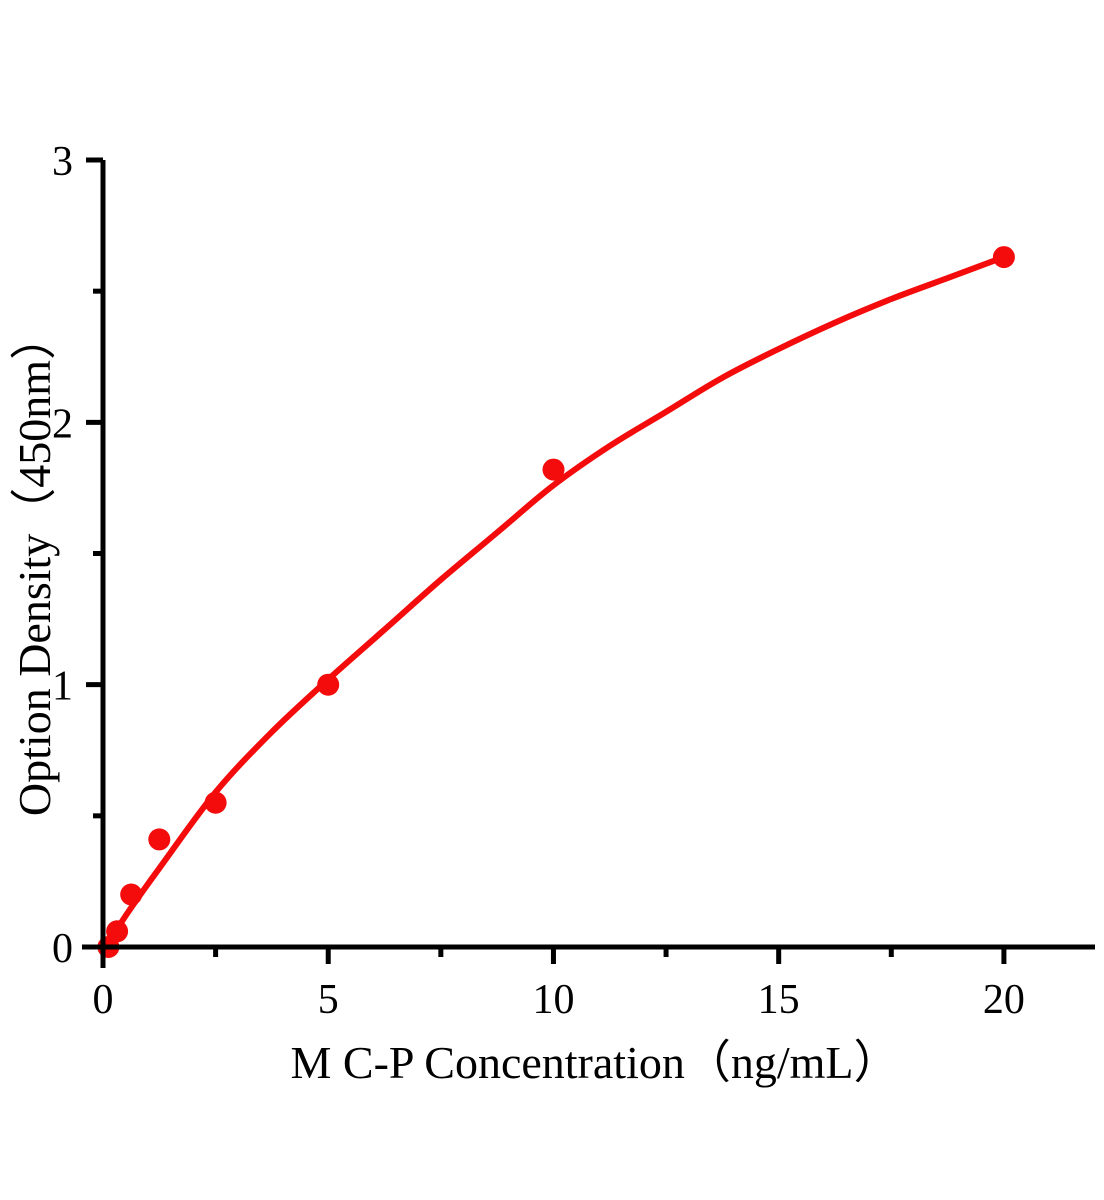 The height and width of the screenshot is (1200, 1104). What do you see at coordinates (62, 949) in the screenshot?
I see `y-tick-label: 0` at bounding box center [62, 949].